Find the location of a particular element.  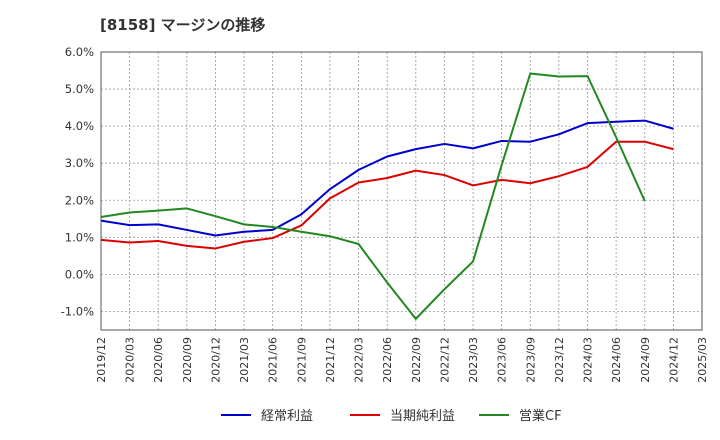

x-tick-label: 2024/12 is located at coordinates (673, 360).